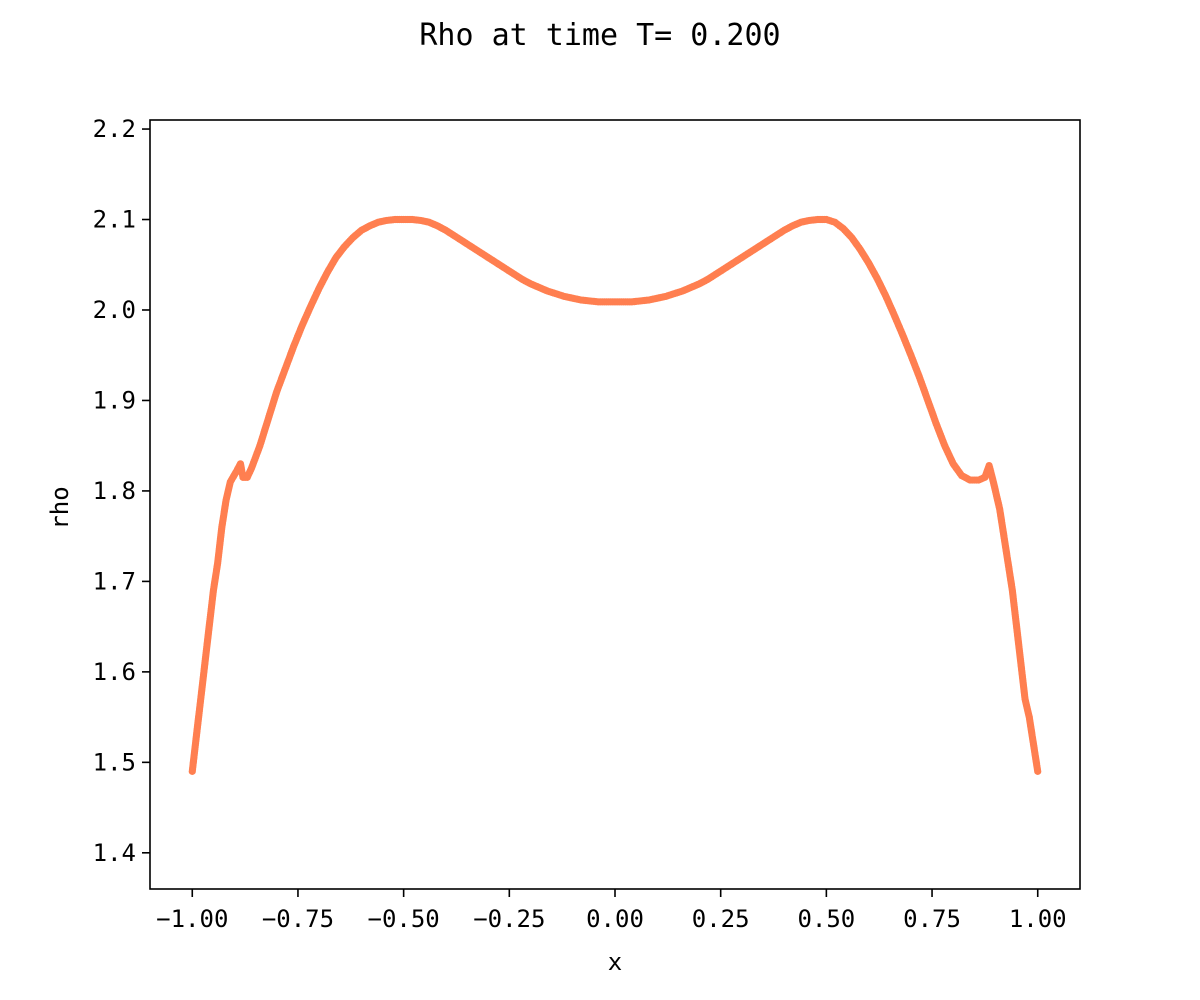  What do you see at coordinates (826, 919) in the screenshot?
I see `x-tick-label: 0.50` at bounding box center [826, 919].